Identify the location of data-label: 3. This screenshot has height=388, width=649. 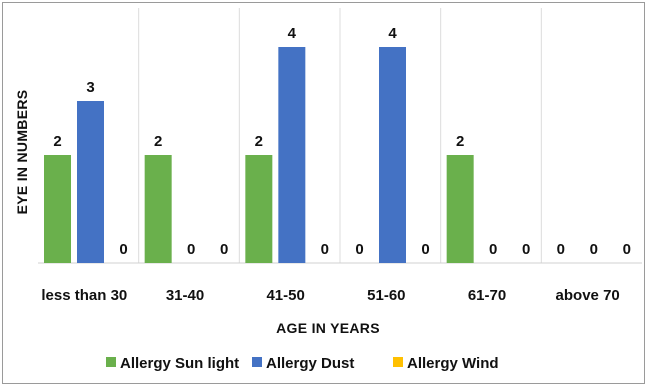
(90, 87).